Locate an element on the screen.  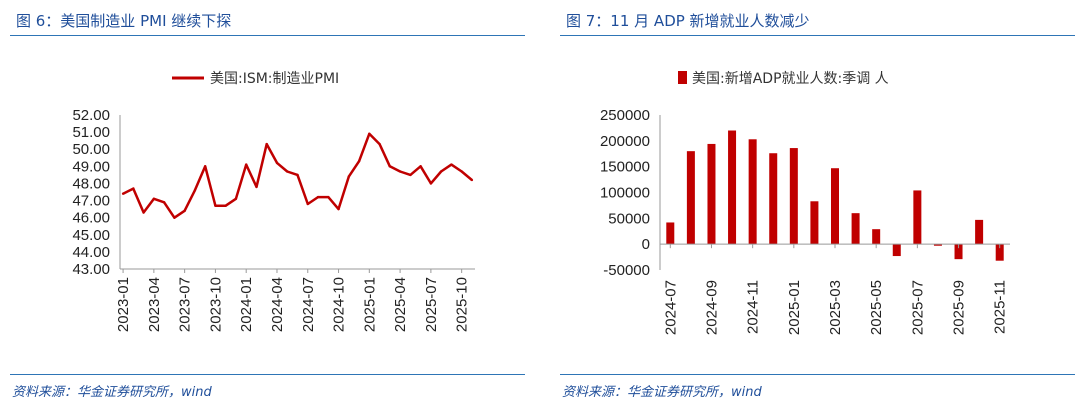
pmi-x-tick-label: 2025-10 is located at coordinates (462, 304).